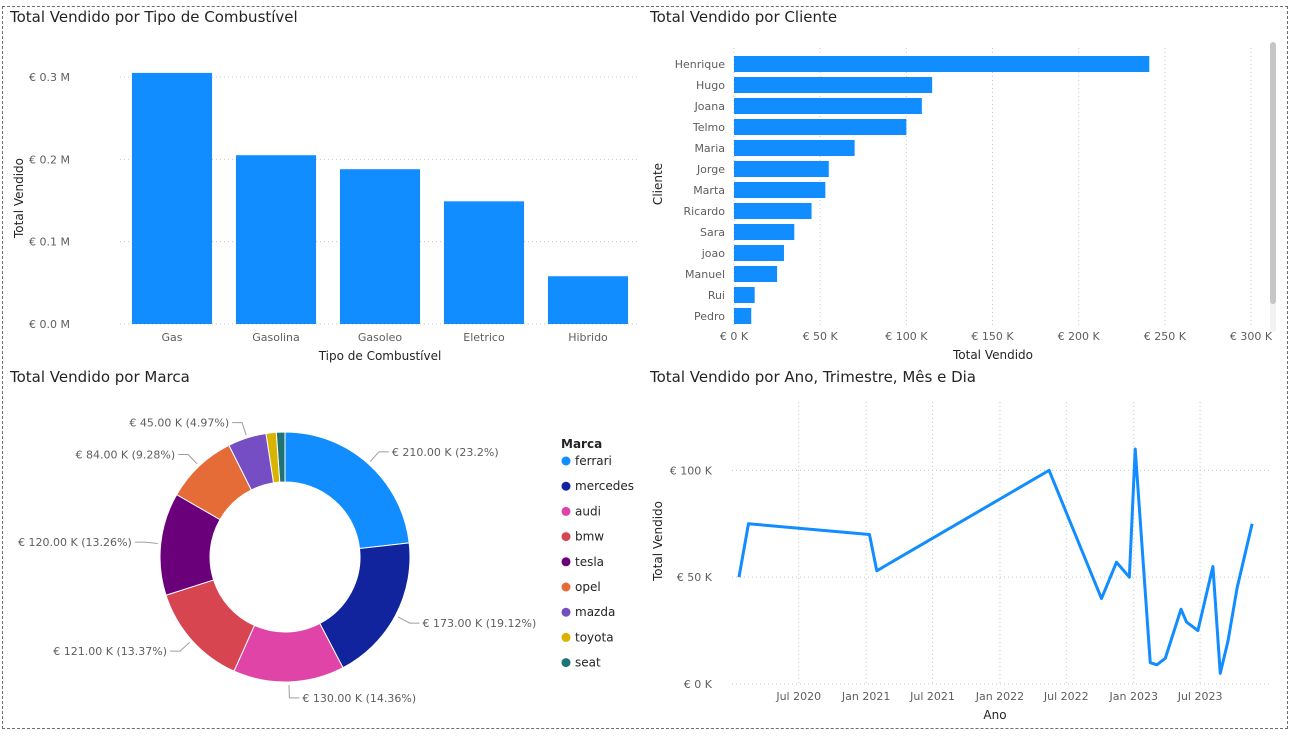  I want to click on client-y-tick-label: Pedro, so click(709, 316).